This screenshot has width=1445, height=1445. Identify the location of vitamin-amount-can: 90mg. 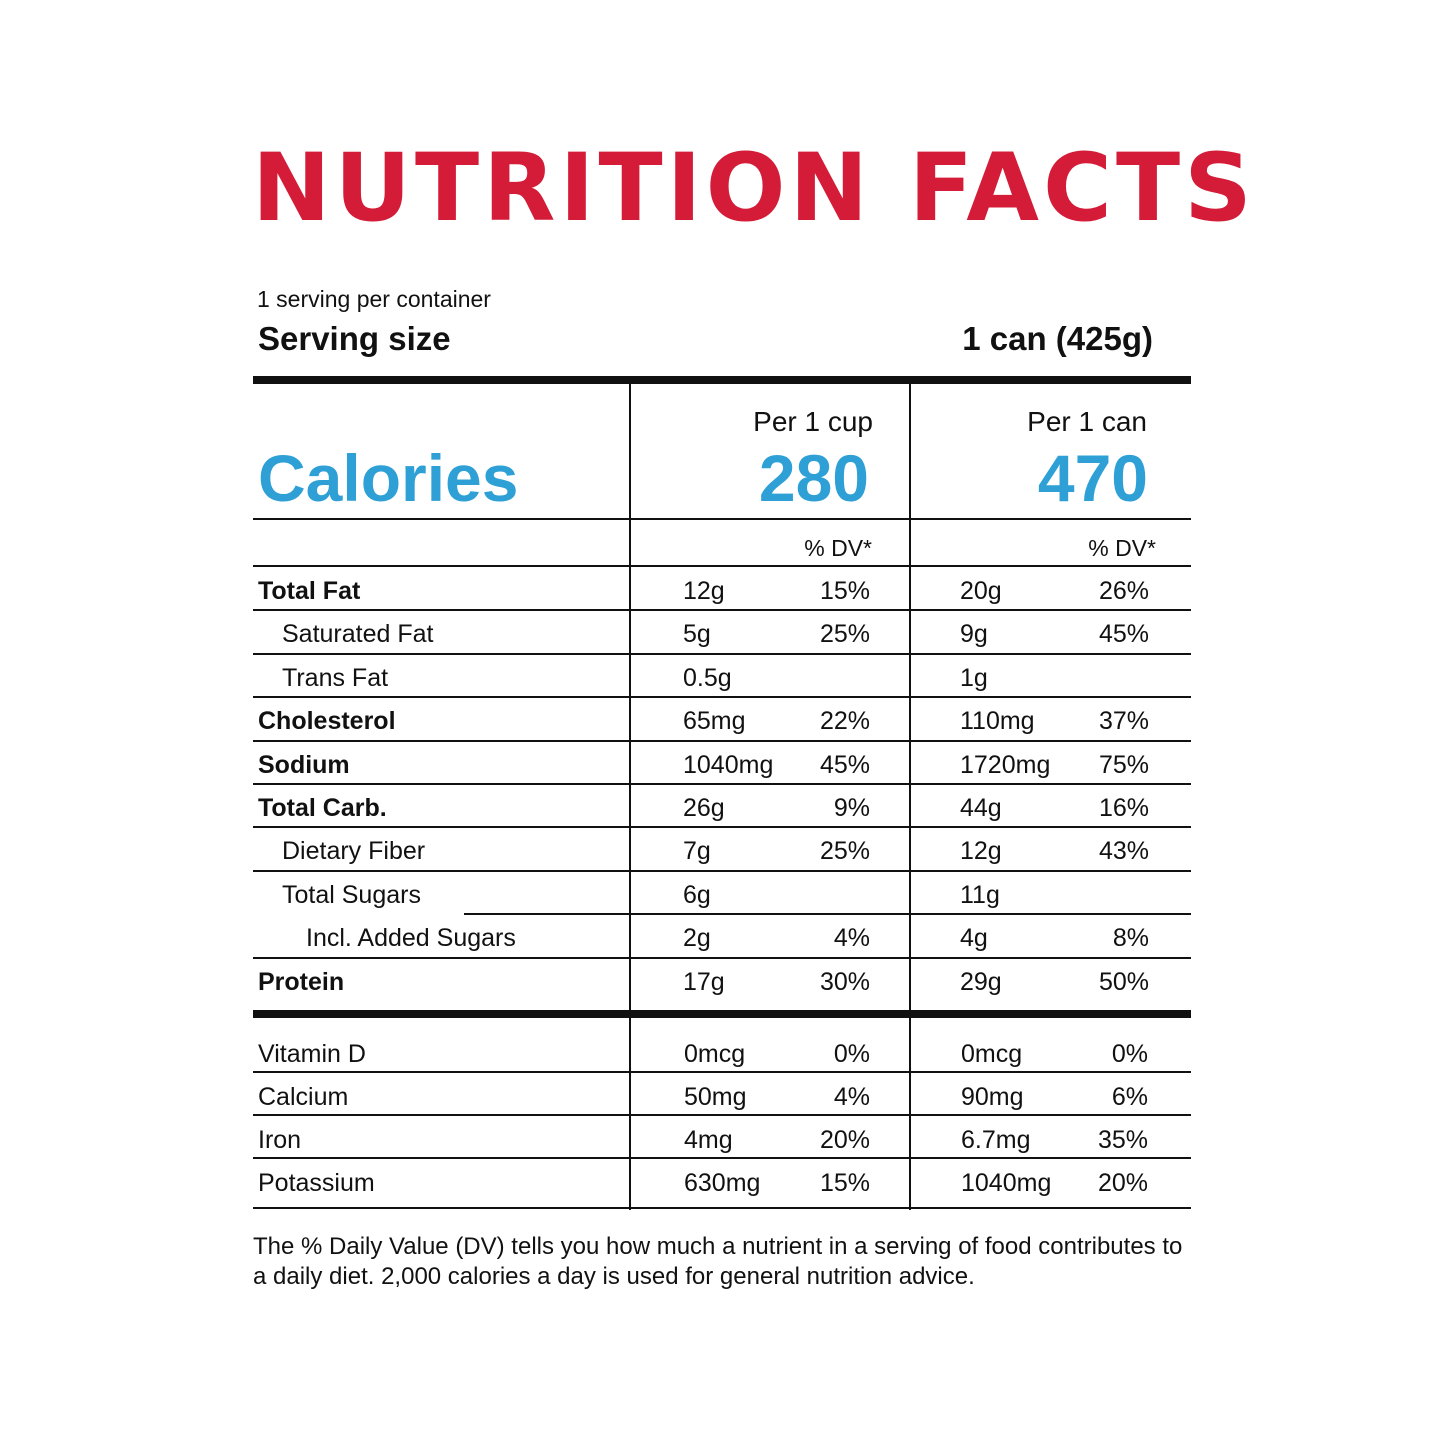
(992, 1097).